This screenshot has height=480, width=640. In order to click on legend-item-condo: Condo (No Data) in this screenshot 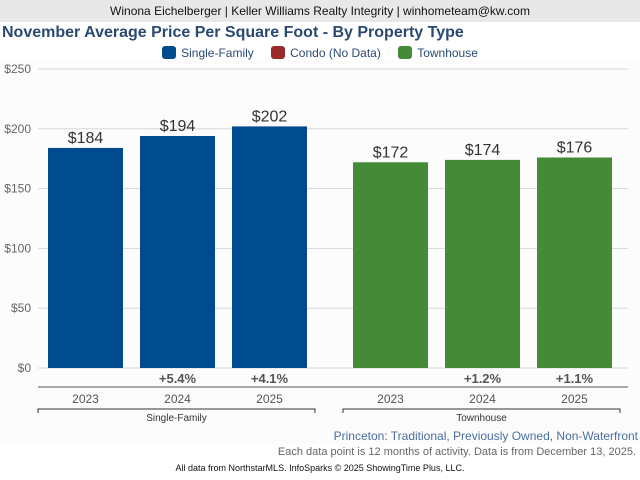, I will do `click(326, 53)`.